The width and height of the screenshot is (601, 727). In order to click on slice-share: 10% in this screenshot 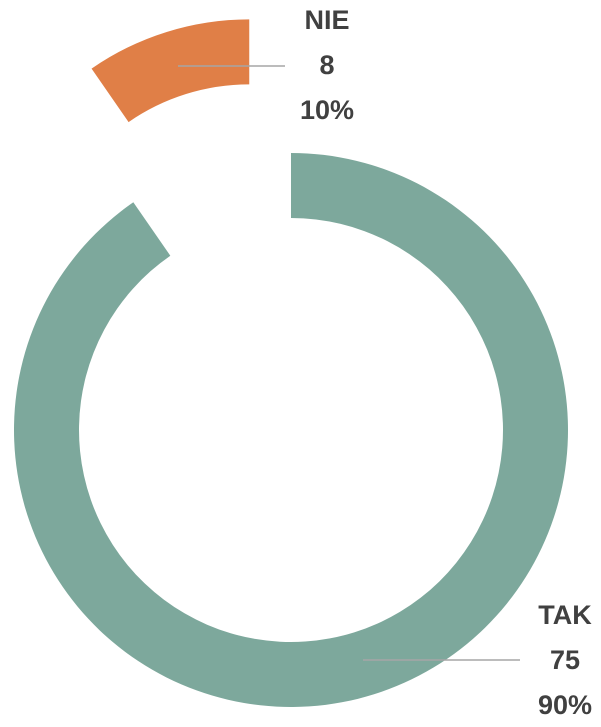, I will do `click(327, 110)`.